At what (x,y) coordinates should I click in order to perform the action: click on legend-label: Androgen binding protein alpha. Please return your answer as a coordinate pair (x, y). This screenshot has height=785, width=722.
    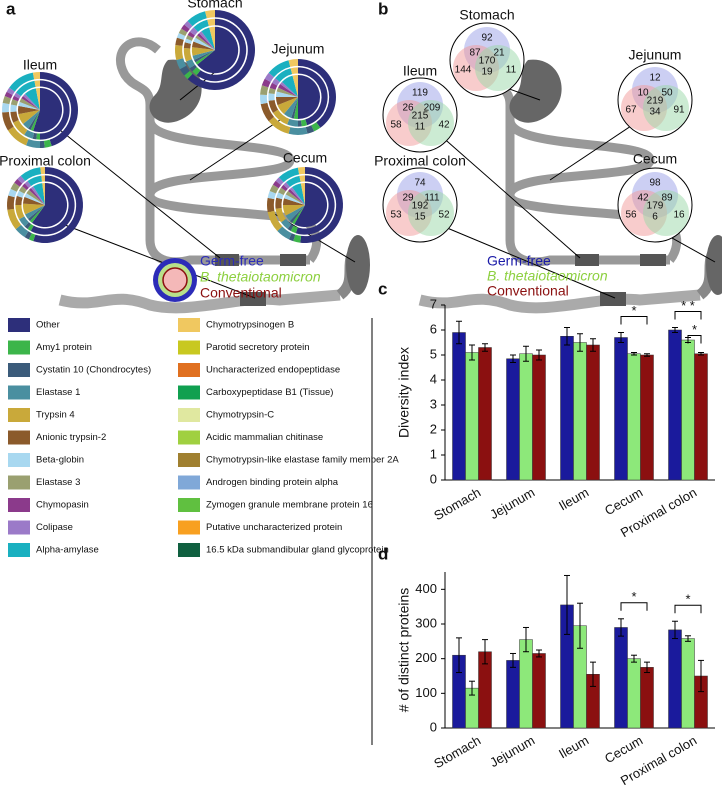
    Looking at the image, I should click on (272, 482).